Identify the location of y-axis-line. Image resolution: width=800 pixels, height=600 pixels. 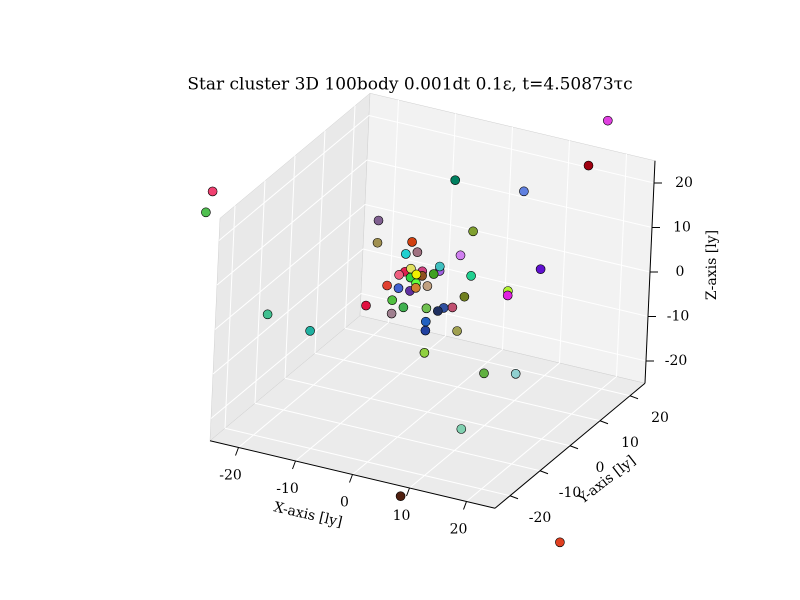
(570, 445).